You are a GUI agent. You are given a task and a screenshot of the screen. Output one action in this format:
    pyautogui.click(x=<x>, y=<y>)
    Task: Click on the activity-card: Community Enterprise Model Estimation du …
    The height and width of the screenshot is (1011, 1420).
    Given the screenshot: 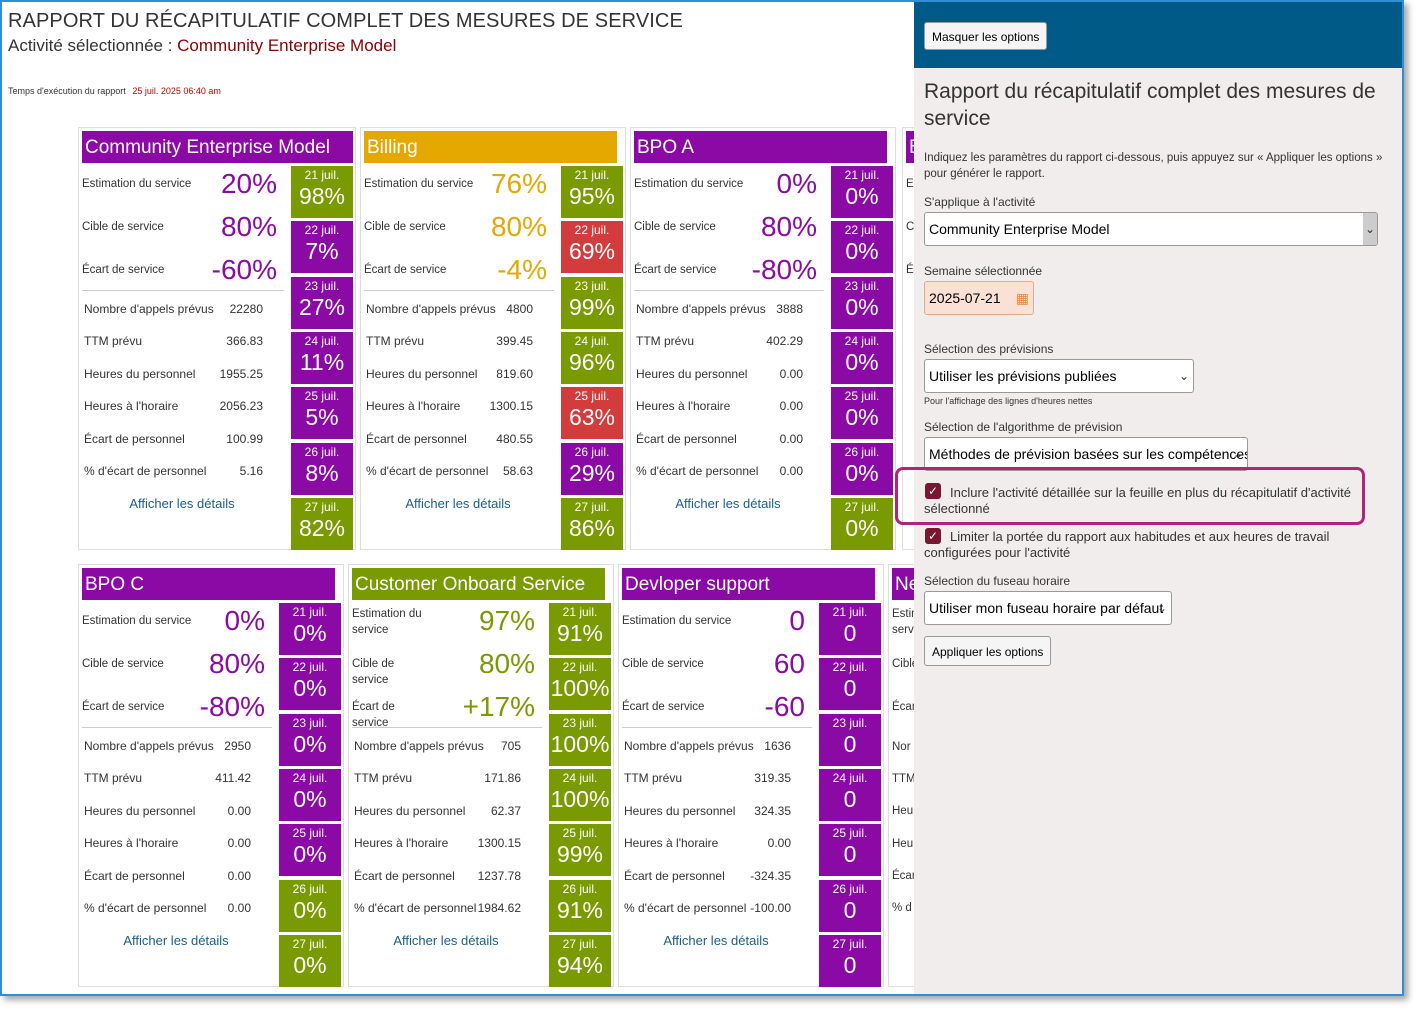 What is the action you would take?
    pyautogui.click(x=217, y=338)
    